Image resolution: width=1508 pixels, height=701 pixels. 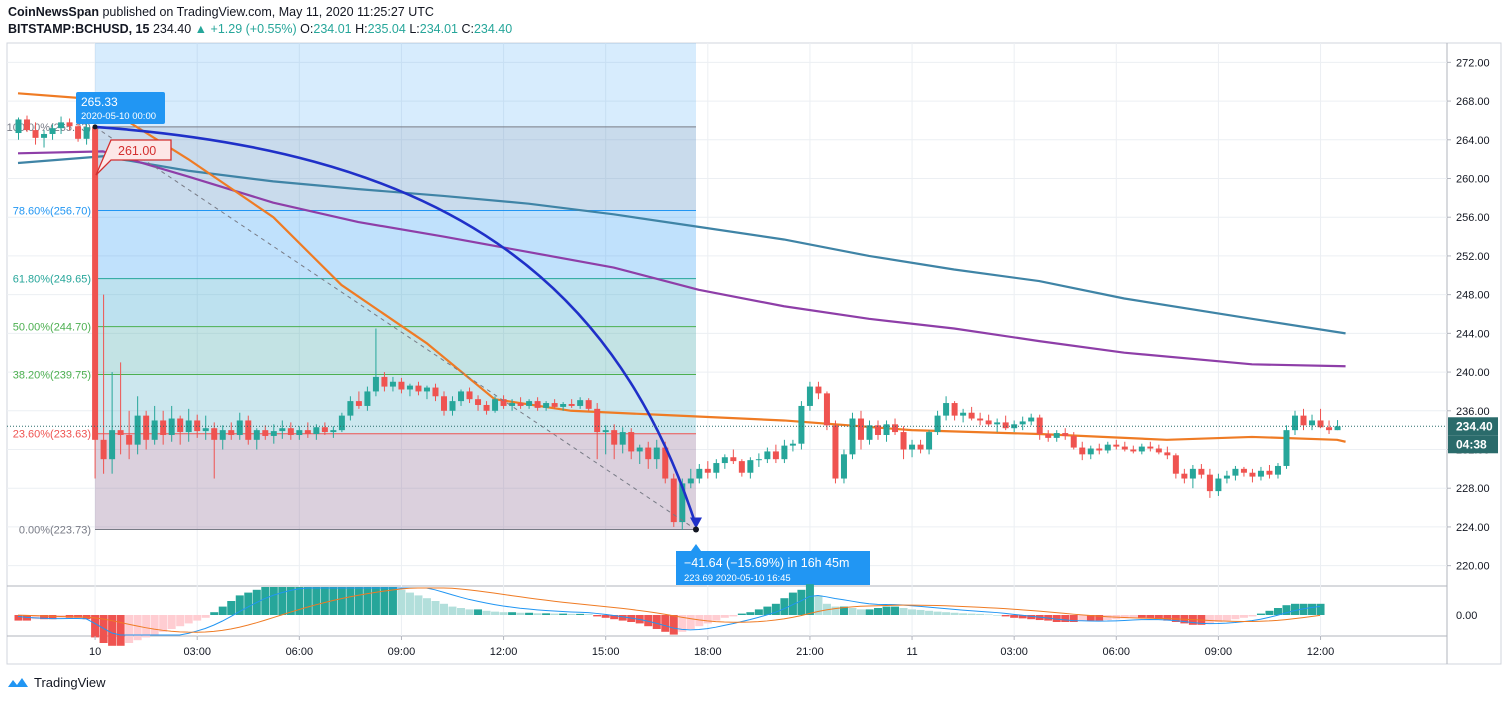 What do you see at coordinates (1473, 528) in the screenshot?
I see `price-tick-label: 224.00` at bounding box center [1473, 528].